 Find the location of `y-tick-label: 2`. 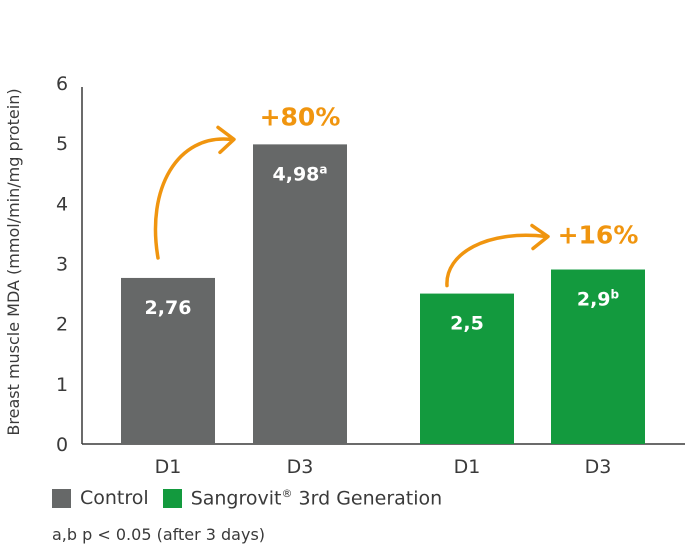

y-tick-label: 2 is located at coordinates (62, 325).